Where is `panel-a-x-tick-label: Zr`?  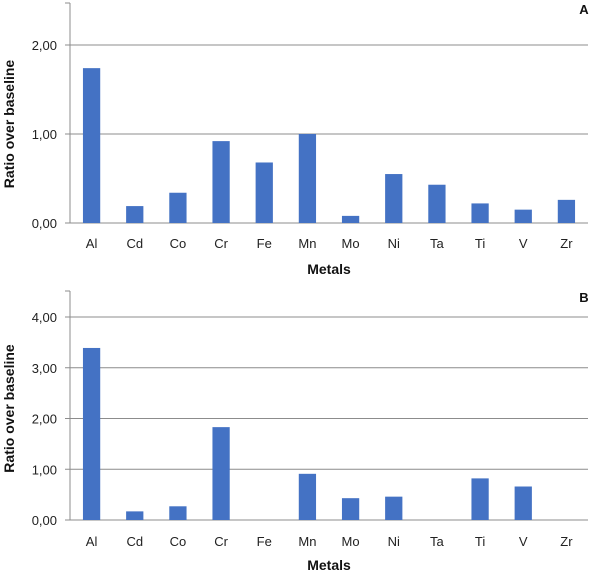
panel-a-x-tick-label: Zr is located at coordinates (566, 243).